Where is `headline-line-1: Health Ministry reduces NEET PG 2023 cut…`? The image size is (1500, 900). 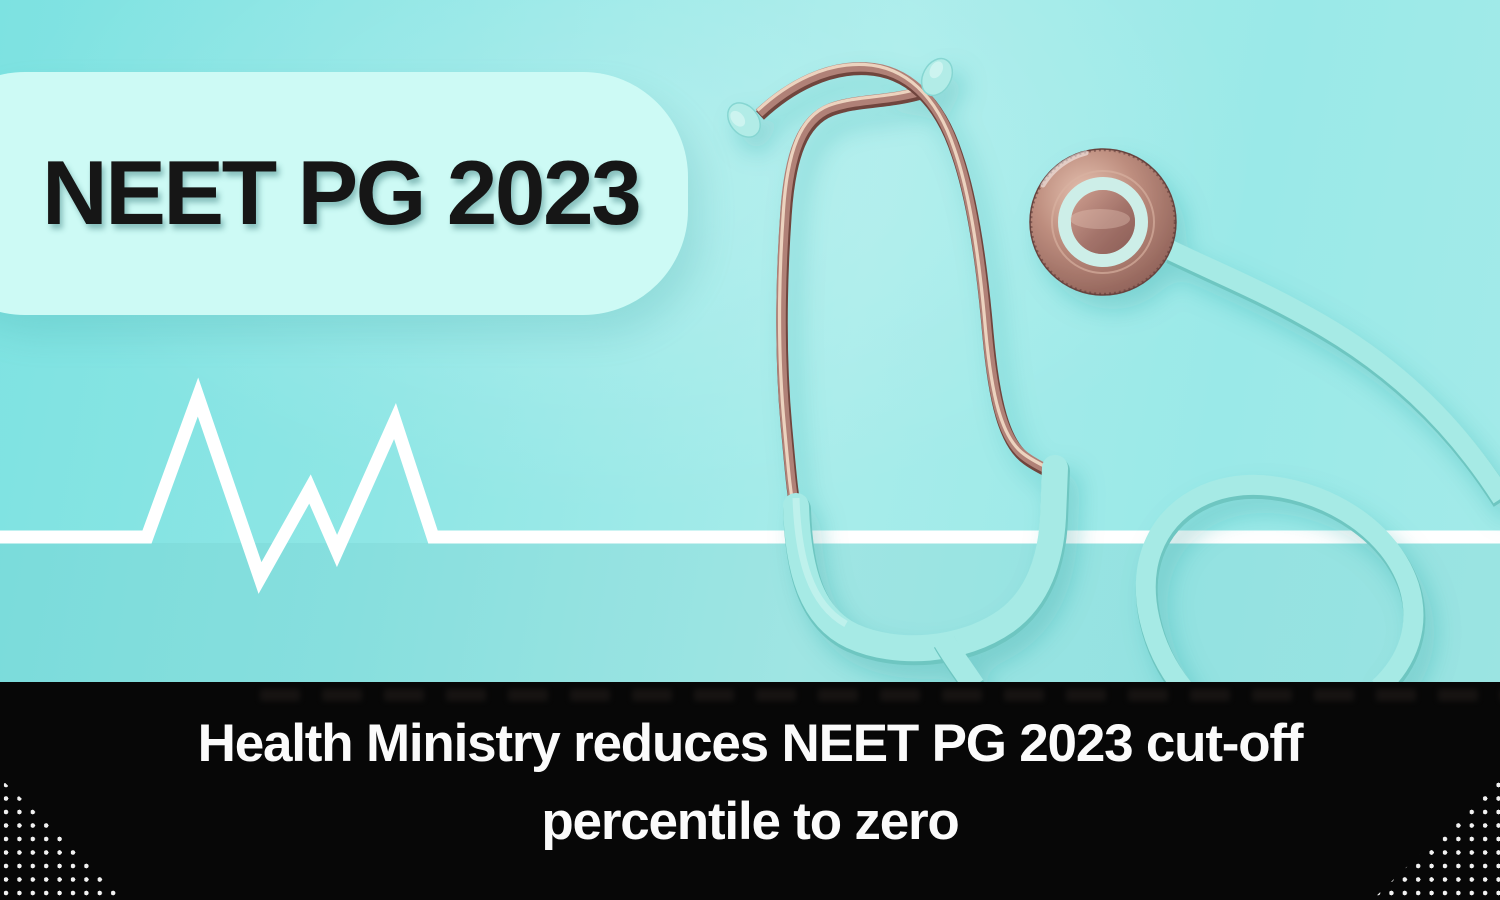
headline-line-1: Health Ministry reduces NEET PG 2023 cut… is located at coordinates (750, 743).